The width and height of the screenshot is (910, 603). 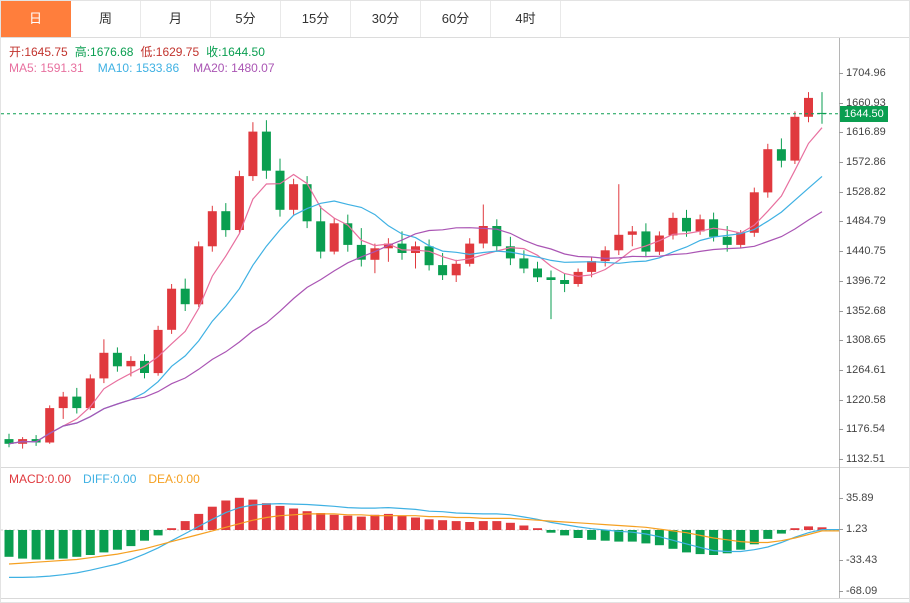 I want to click on dea-line, so click(x=423, y=539).